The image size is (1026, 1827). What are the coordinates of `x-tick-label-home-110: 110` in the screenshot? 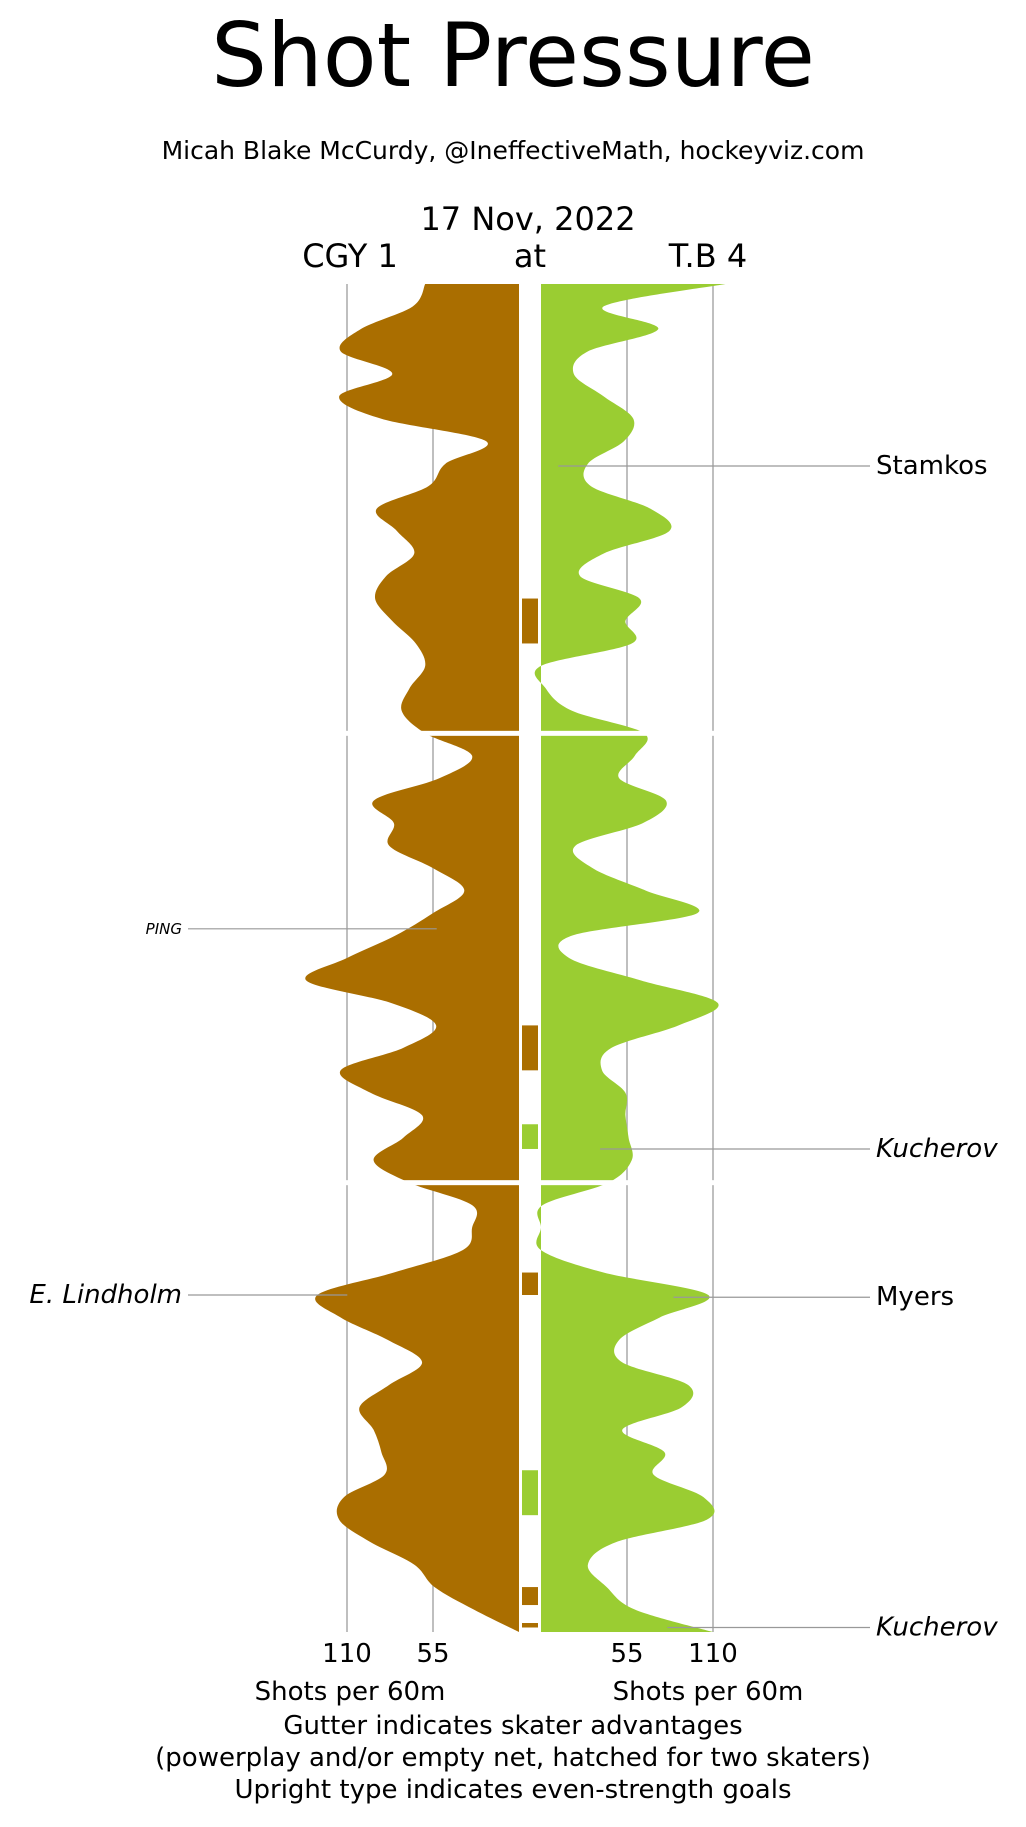 It's located at (713, 1654).